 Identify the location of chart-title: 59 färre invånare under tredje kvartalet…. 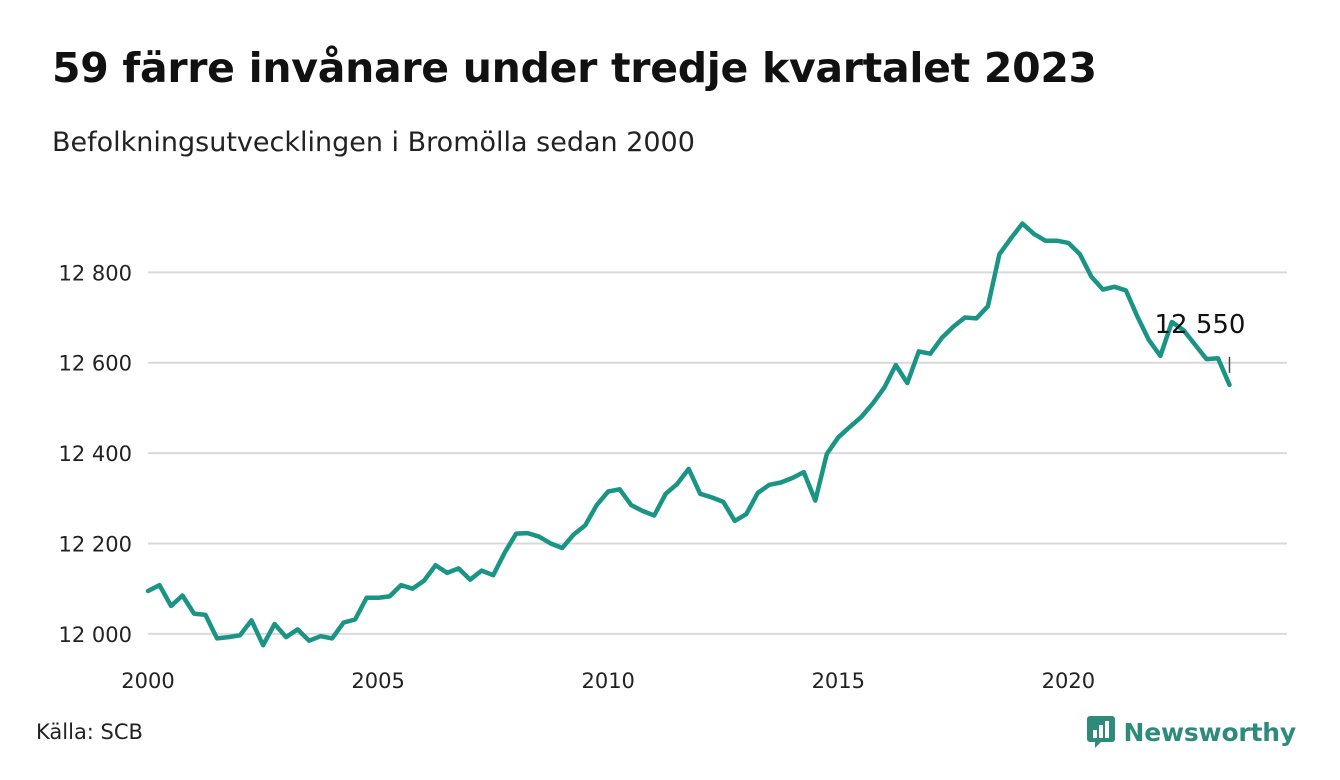
(574, 68).